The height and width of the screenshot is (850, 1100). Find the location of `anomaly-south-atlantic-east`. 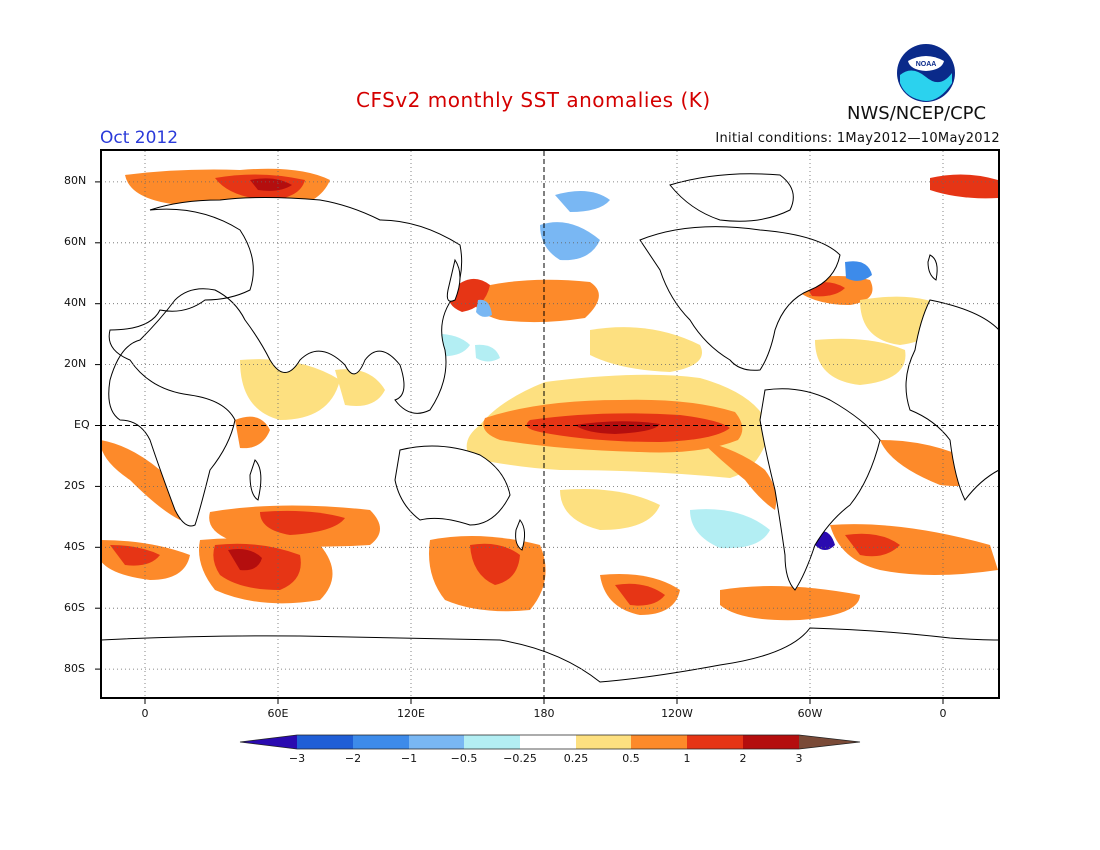

anomaly-south-atlantic-east is located at coordinates (914, 549).